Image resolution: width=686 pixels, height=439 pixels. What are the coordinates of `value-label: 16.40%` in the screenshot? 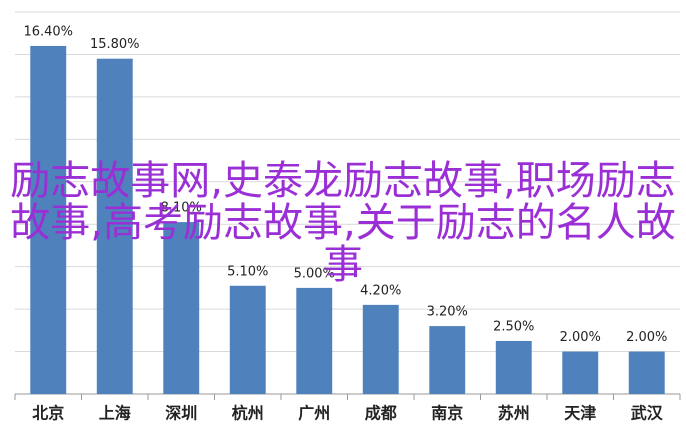 It's located at (48, 31).